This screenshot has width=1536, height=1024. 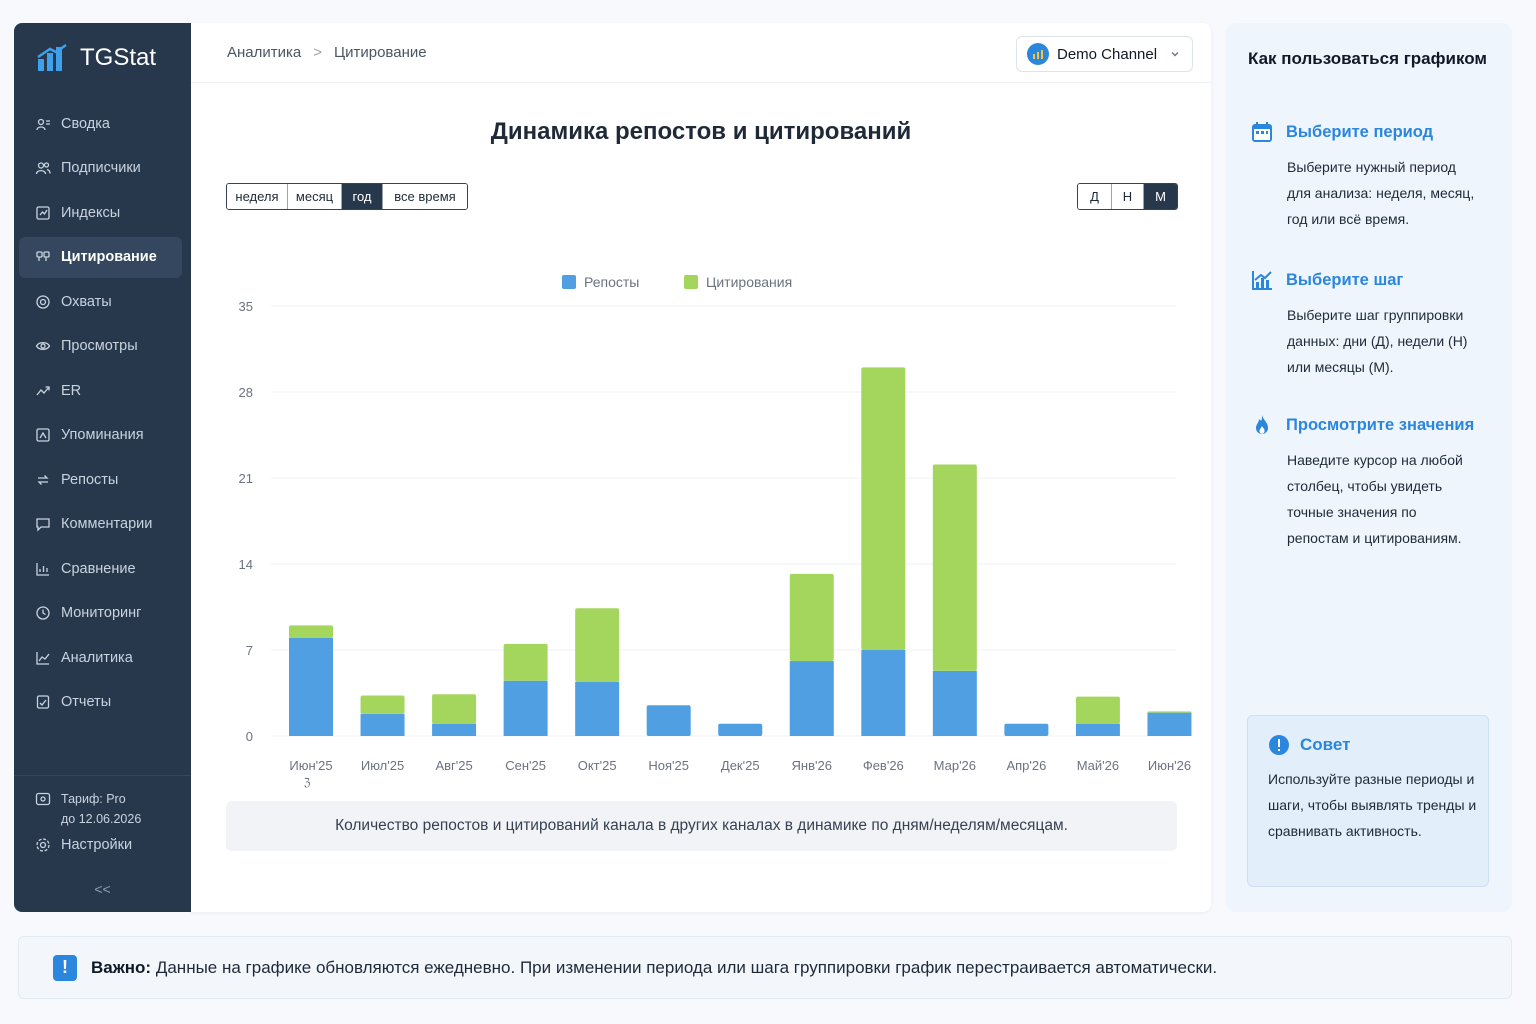 What do you see at coordinates (380, 52) in the screenshot?
I see `breadcrumb-citation: Цитирование` at bounding box center [380, 52].